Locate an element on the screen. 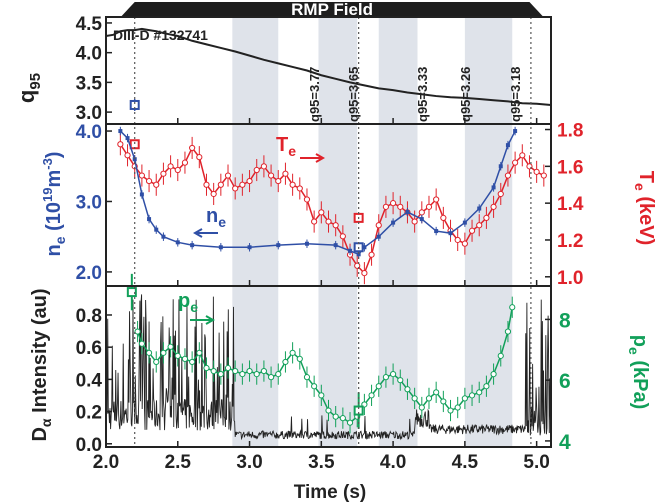  svg-text: Dα Intensity (au) is located at coordinates (41, 364).